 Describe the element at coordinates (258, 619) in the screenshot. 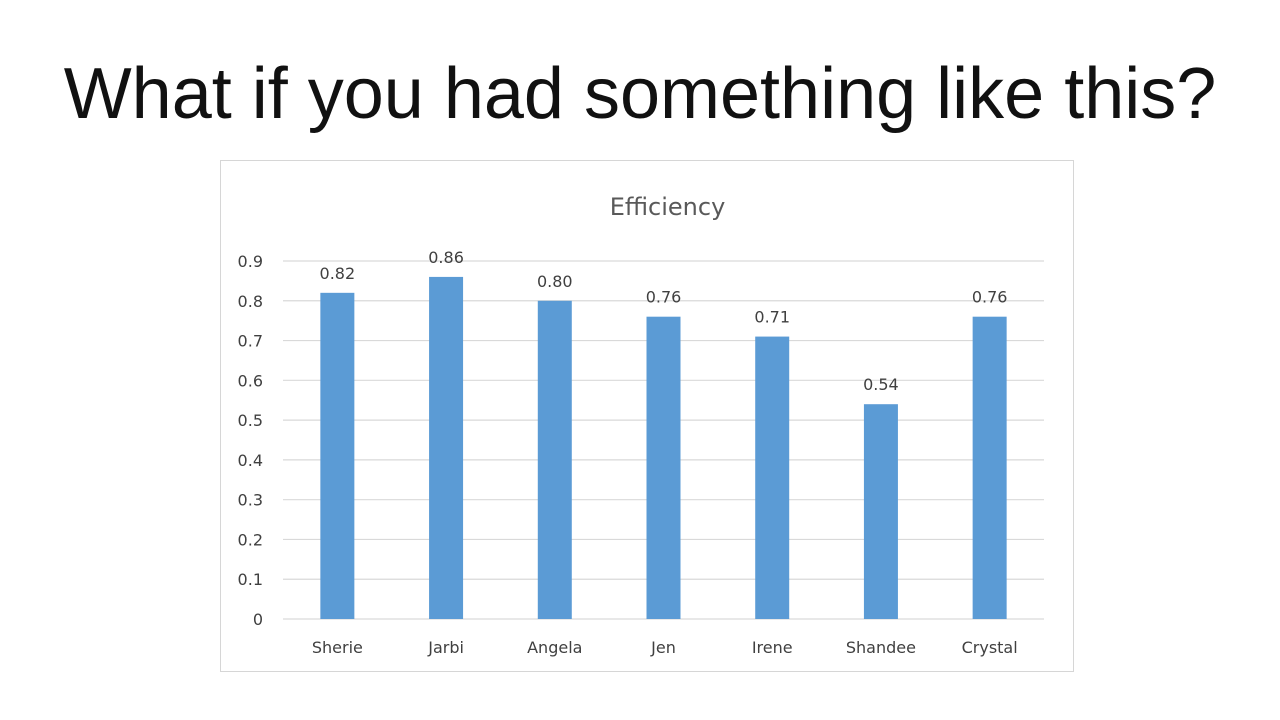

I see `y-tick-label: 0` at that location.